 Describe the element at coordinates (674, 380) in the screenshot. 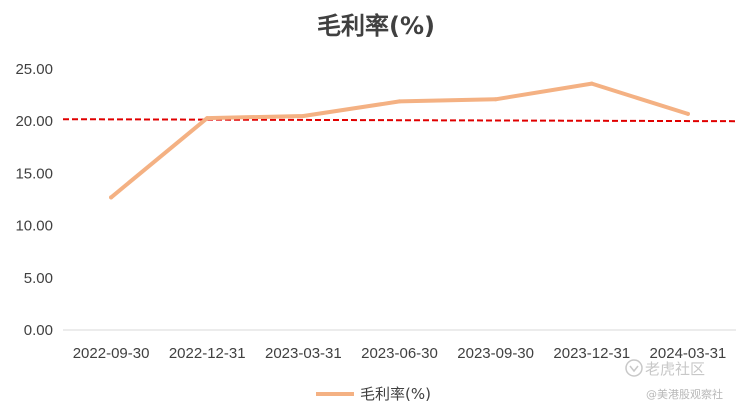

I see `watermark: 老虎社区 @美港股观察社` at that location.